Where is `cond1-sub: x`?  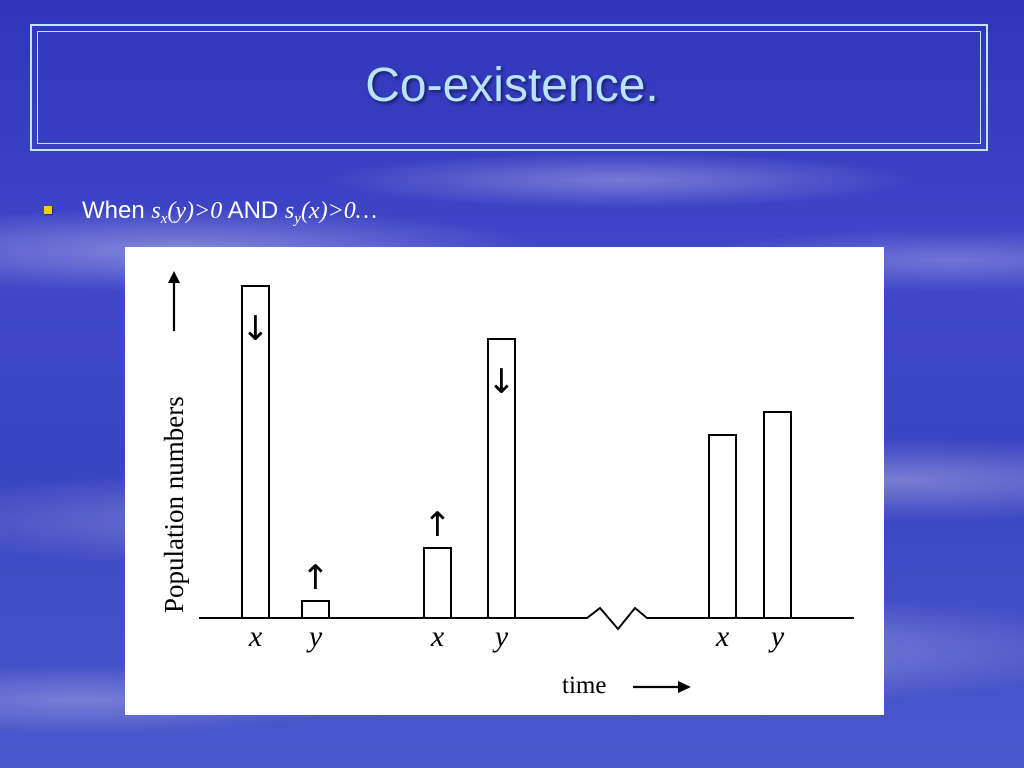 cond1-sub: x is located at coordinates (164, 219).